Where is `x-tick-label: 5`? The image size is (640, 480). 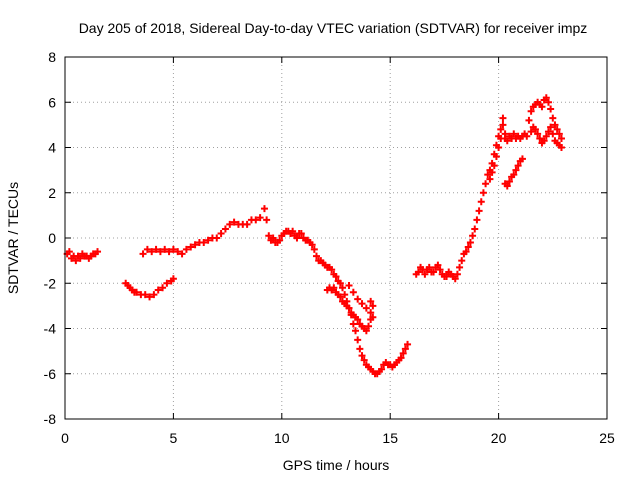
x-tick-label: 5 is located at coordinates (174, 438).